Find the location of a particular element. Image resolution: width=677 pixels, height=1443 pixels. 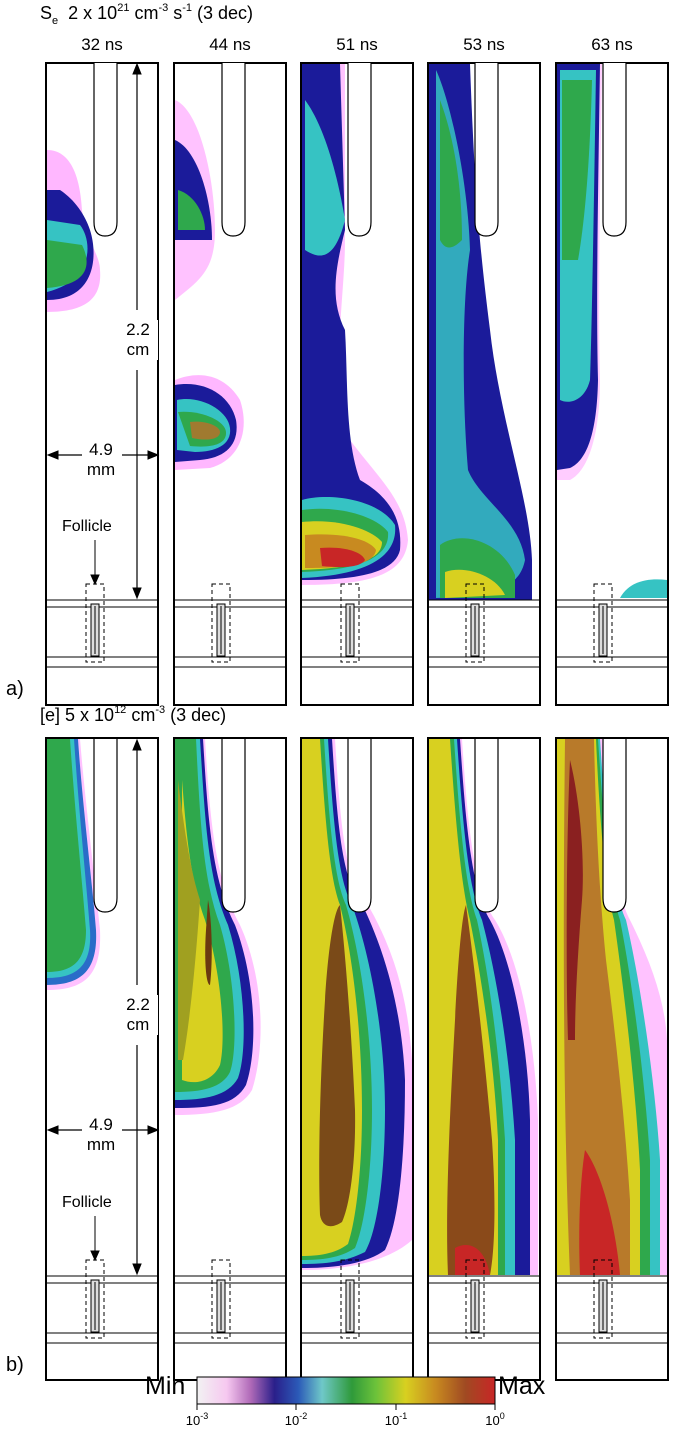

dimension-arrows-b is located at coordinates (103, 1007).